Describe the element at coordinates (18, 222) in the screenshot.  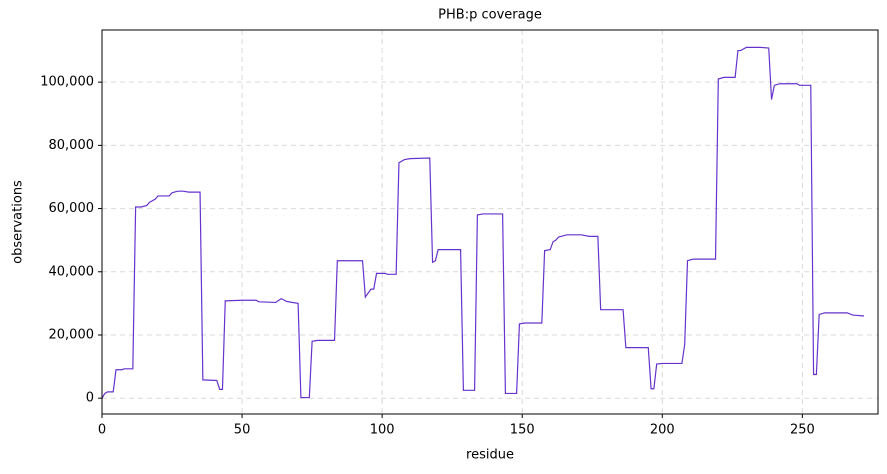
I see `y-axis-label: observations` at that location.